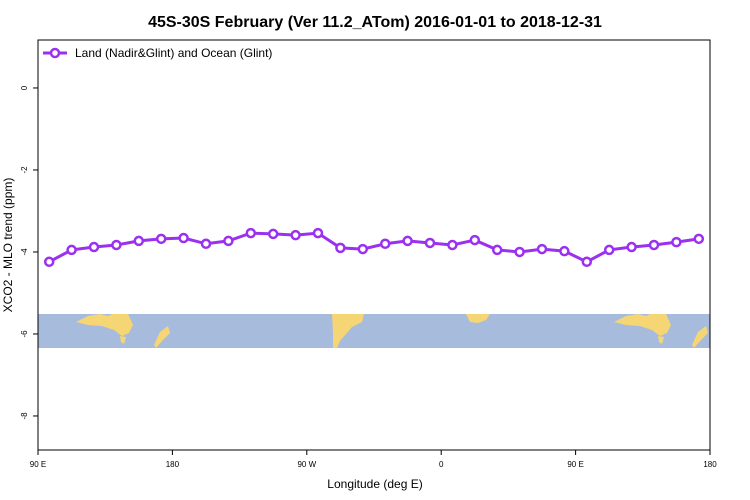  What do you see at coordinates (173, 53) in the screenshot?
I see `legend-label: Land (Nadir&Glint) and Ocean (Glint)` at bounding box center [173, 53].